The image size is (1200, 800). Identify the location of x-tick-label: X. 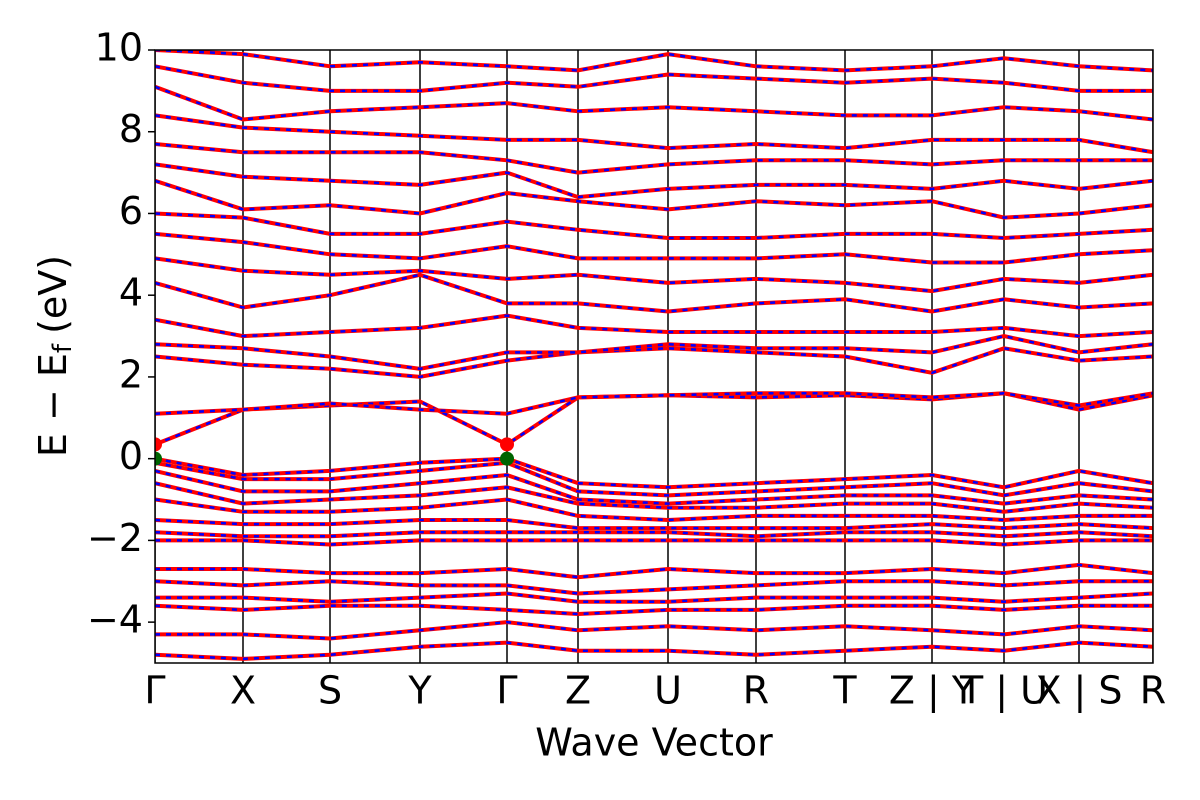
(243, 691).